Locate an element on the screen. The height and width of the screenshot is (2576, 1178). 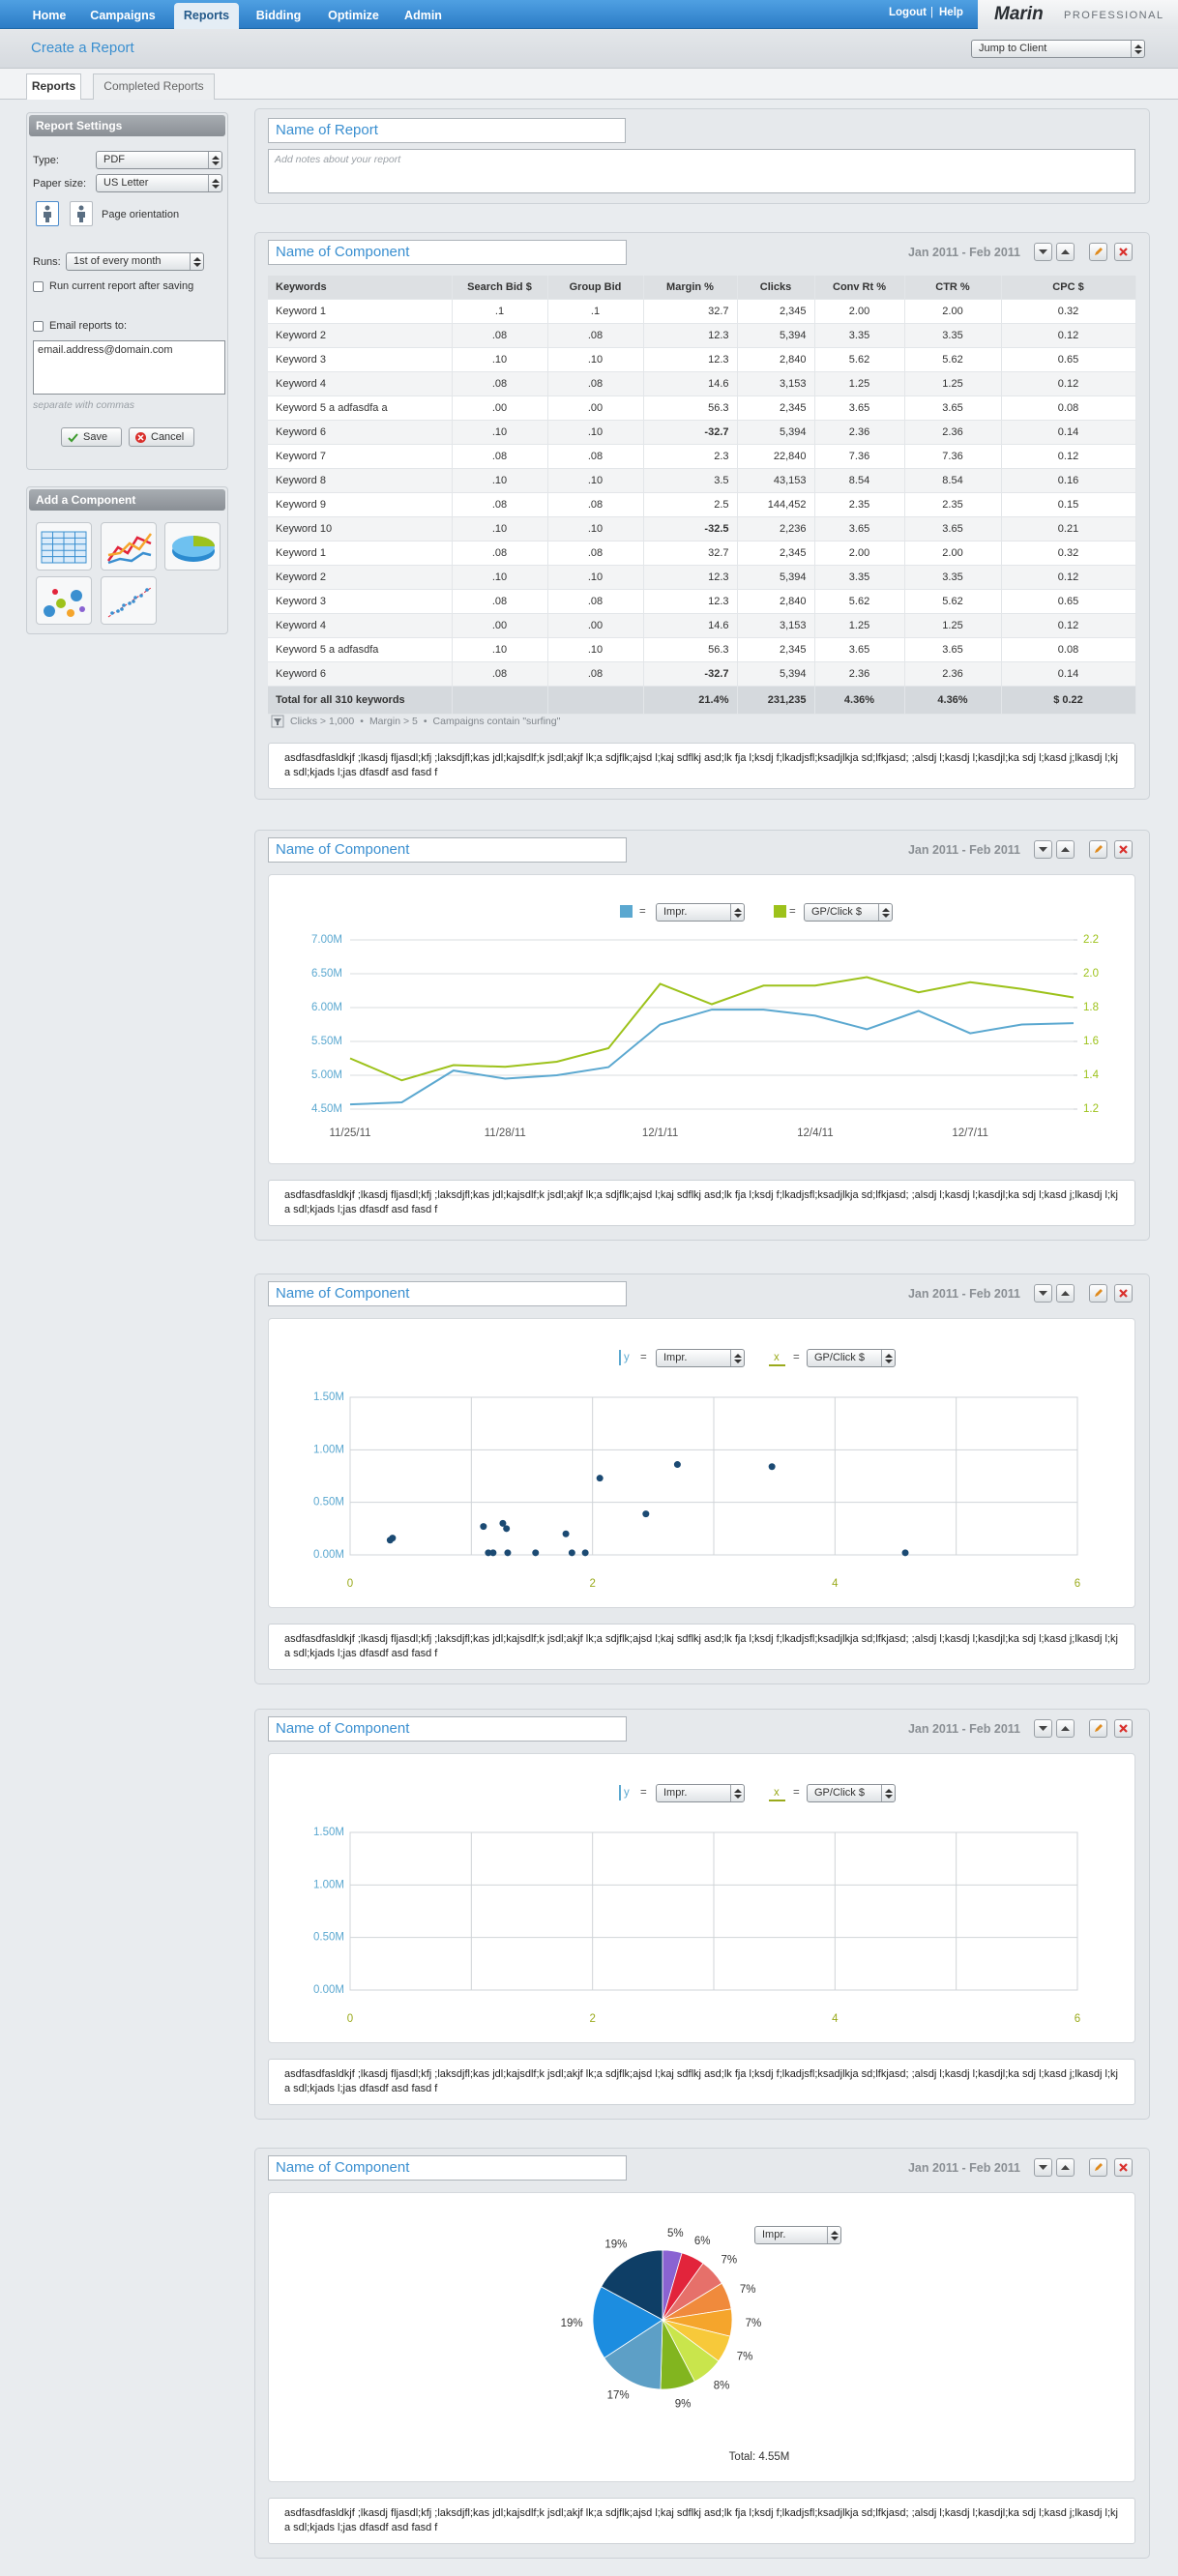
filter: Campaigns contain "surfing" is located at coordinates (497, 721).